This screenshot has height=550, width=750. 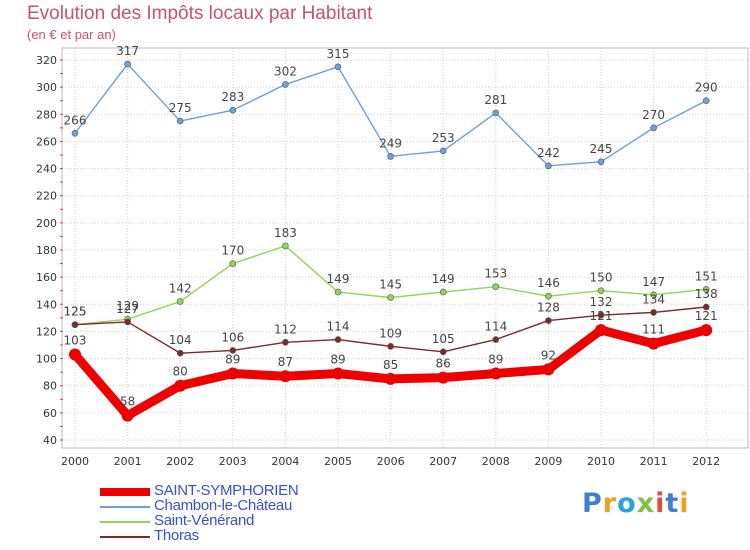 I want to click on data-label: 111, so click(x=653, y=330).